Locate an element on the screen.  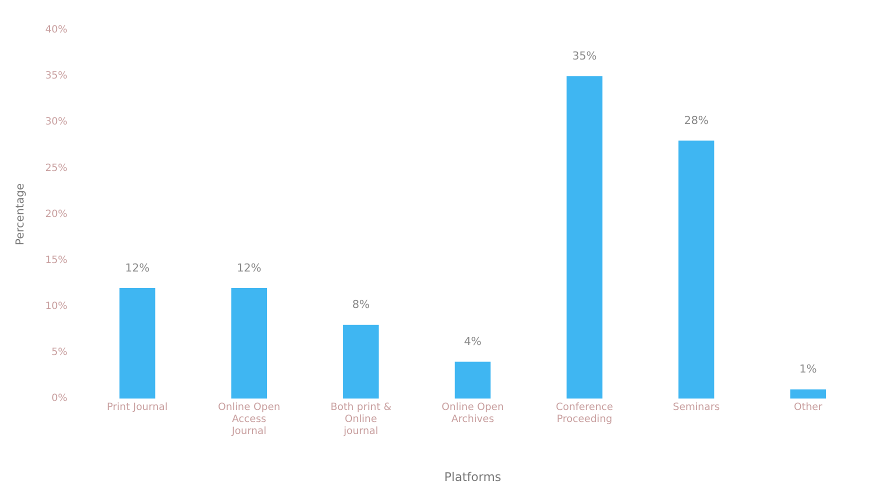
y-axis-title: Percentage is located at coordinates (19, 214).